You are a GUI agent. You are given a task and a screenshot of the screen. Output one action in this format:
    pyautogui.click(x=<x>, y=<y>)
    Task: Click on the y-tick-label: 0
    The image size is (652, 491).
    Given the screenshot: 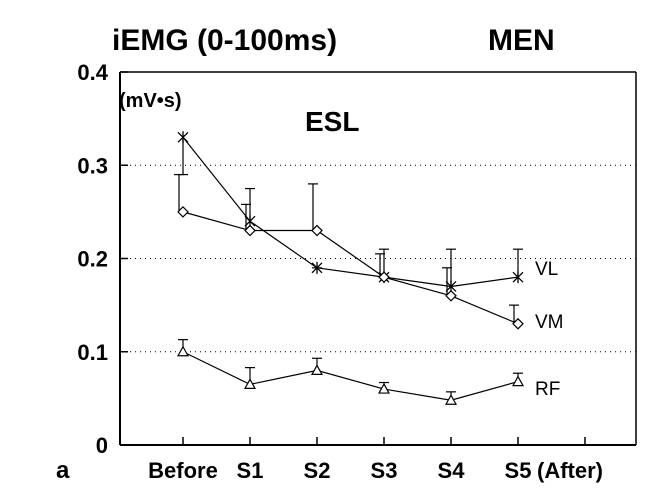 What is the action you would take?
    pyautogui.click(x=102, y=445)
    